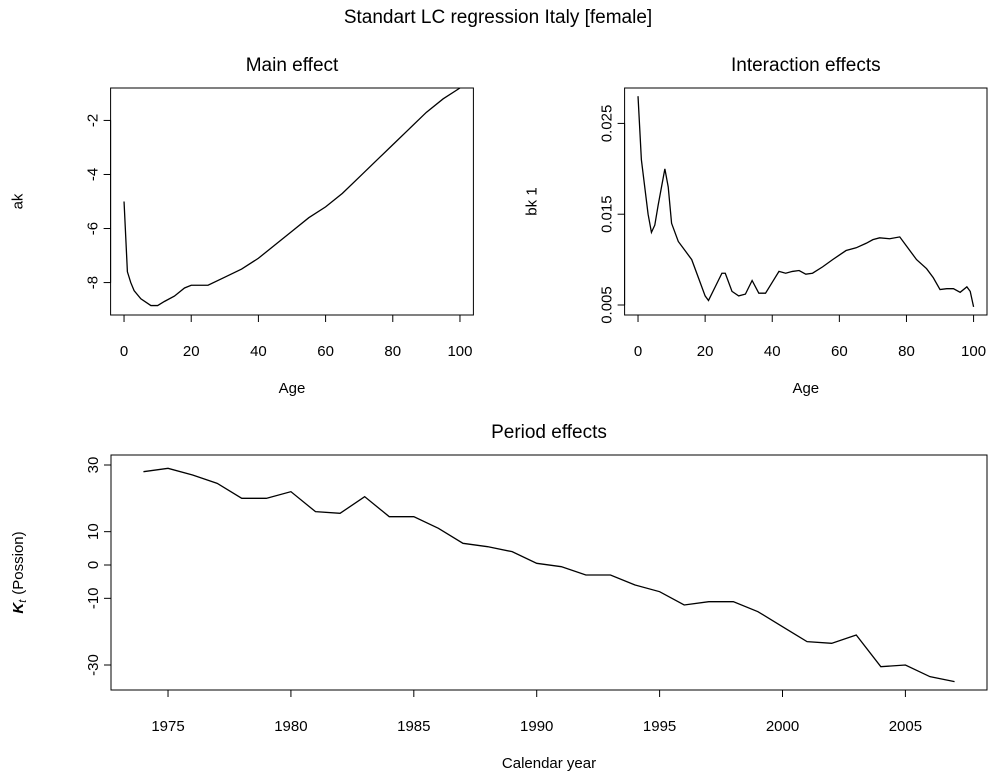 The height and width of the screenshot is (782, 996). What do you see at coordinates (532, 201) in the screenshot?
I see `y-axis-title: bk 1` at bounding box center [532, 201].